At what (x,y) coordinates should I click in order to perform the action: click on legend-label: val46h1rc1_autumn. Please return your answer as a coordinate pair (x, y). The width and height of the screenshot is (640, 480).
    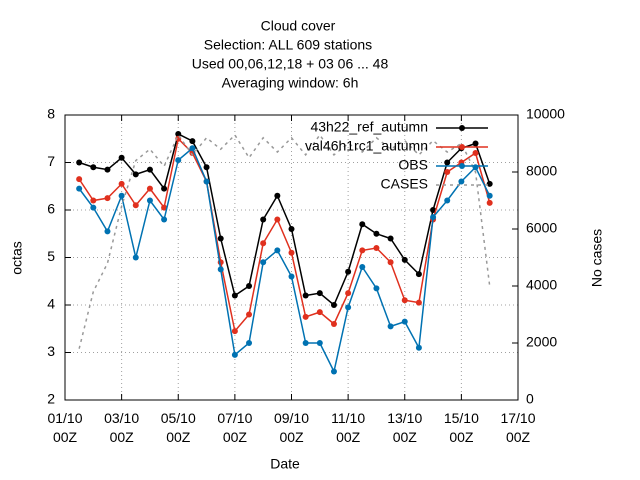
    Looking at the image, I should click on (366, 146).